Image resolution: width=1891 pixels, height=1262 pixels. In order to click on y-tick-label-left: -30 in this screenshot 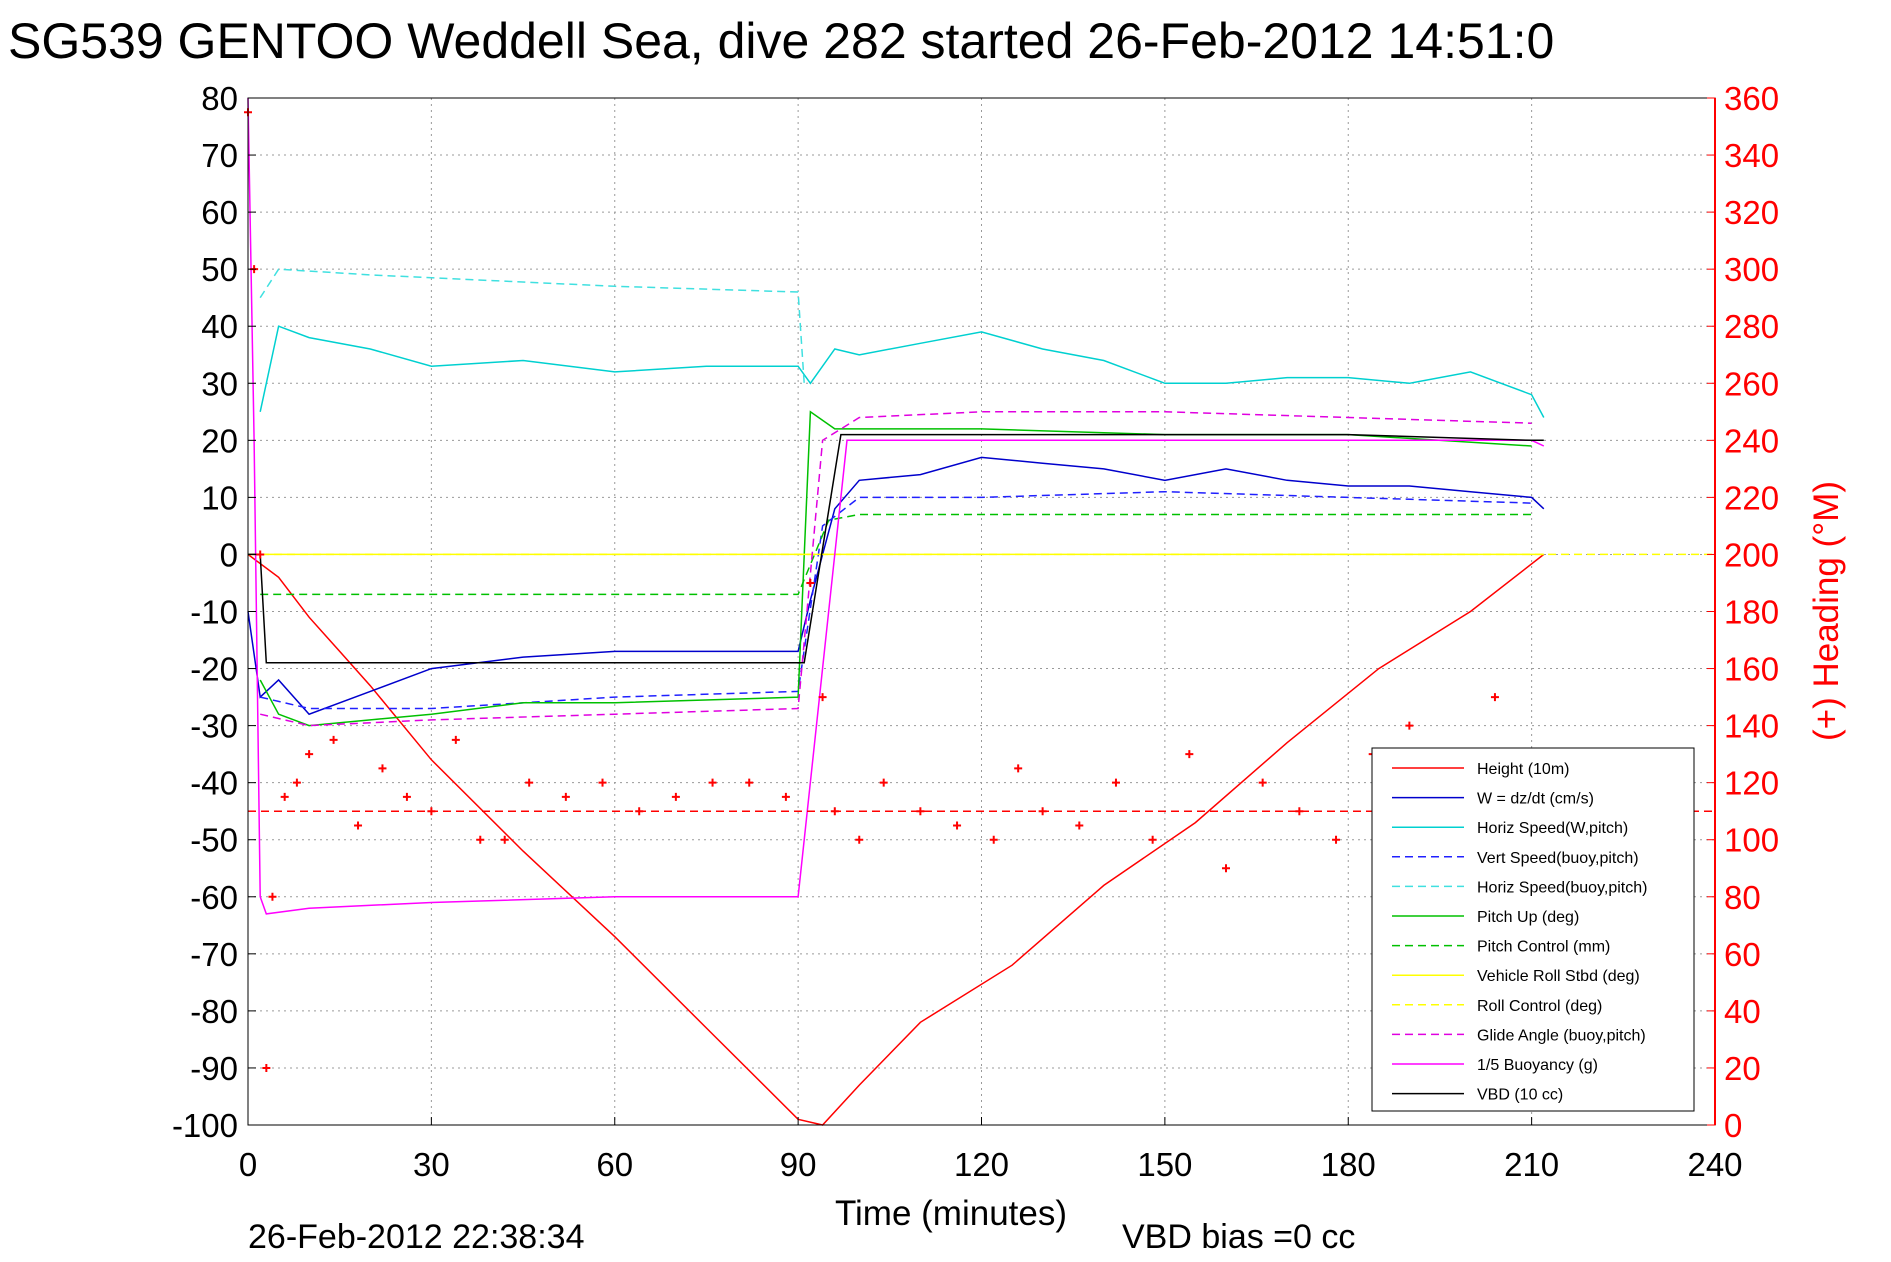, I will do `click(214, 726)`.